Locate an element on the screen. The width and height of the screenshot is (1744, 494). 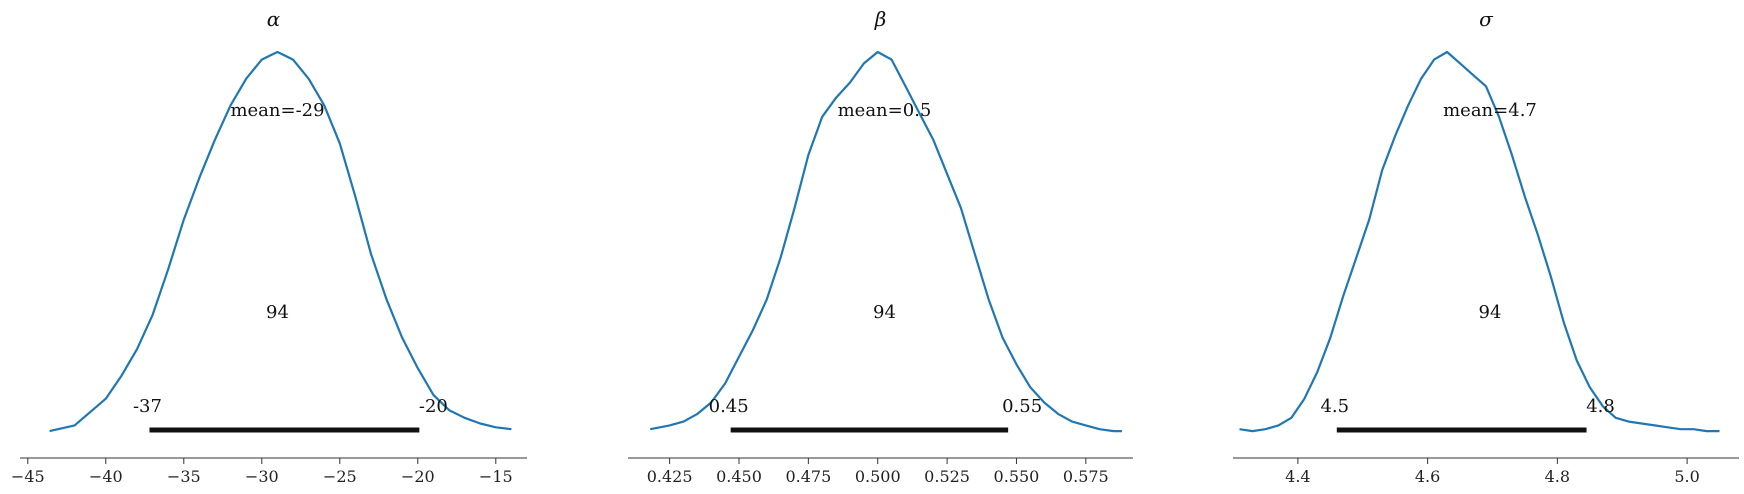
panel-title: σ is located at coordinates (1486, 19).